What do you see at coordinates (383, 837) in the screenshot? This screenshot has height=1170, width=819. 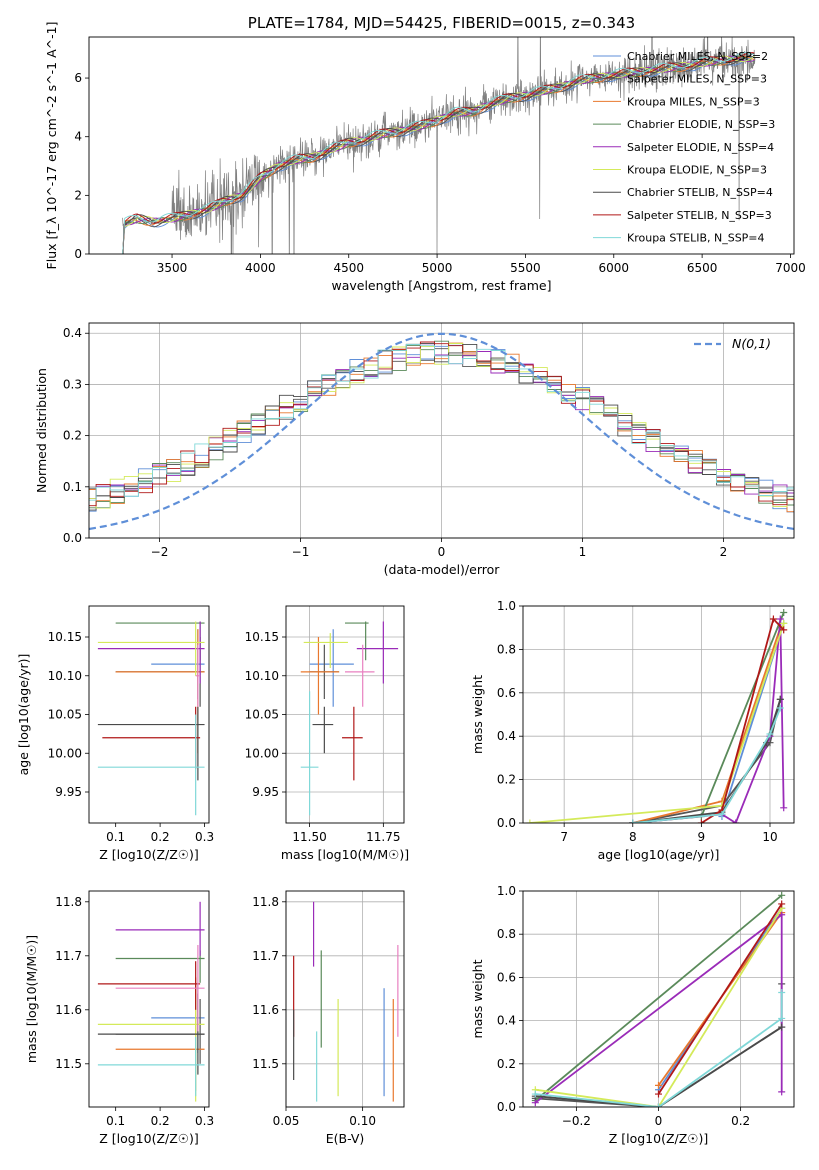 I see `x-tick-label: 11.75` at bounding box center [383, 837].